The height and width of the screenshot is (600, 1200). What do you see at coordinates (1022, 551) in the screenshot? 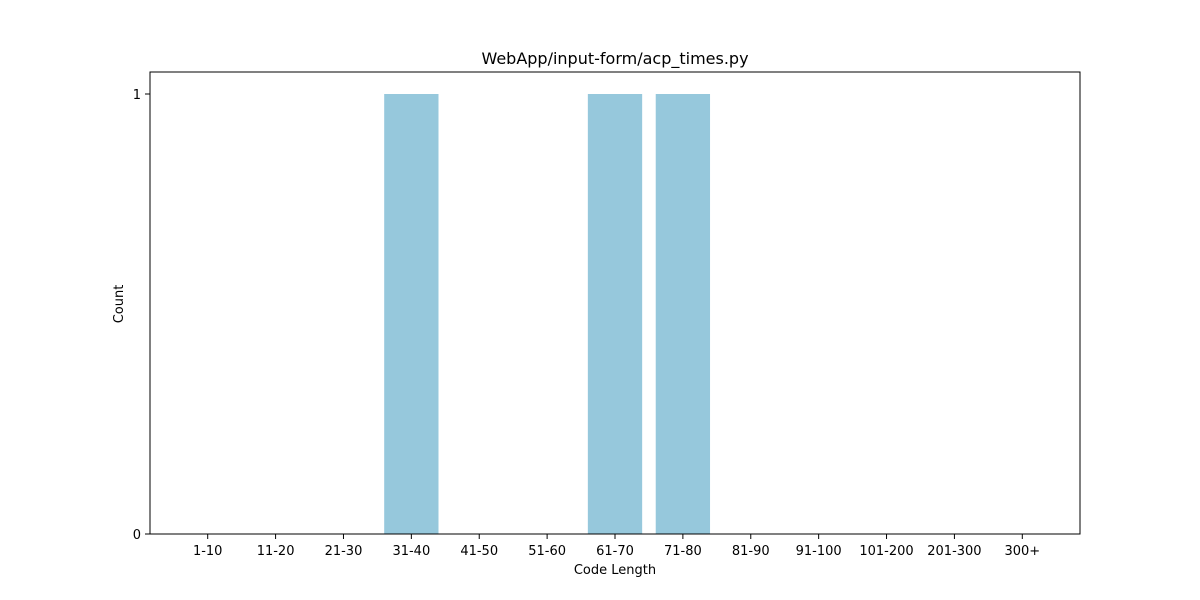
I see `x-tick-label: 300+` at bounding box center [1022, 551].